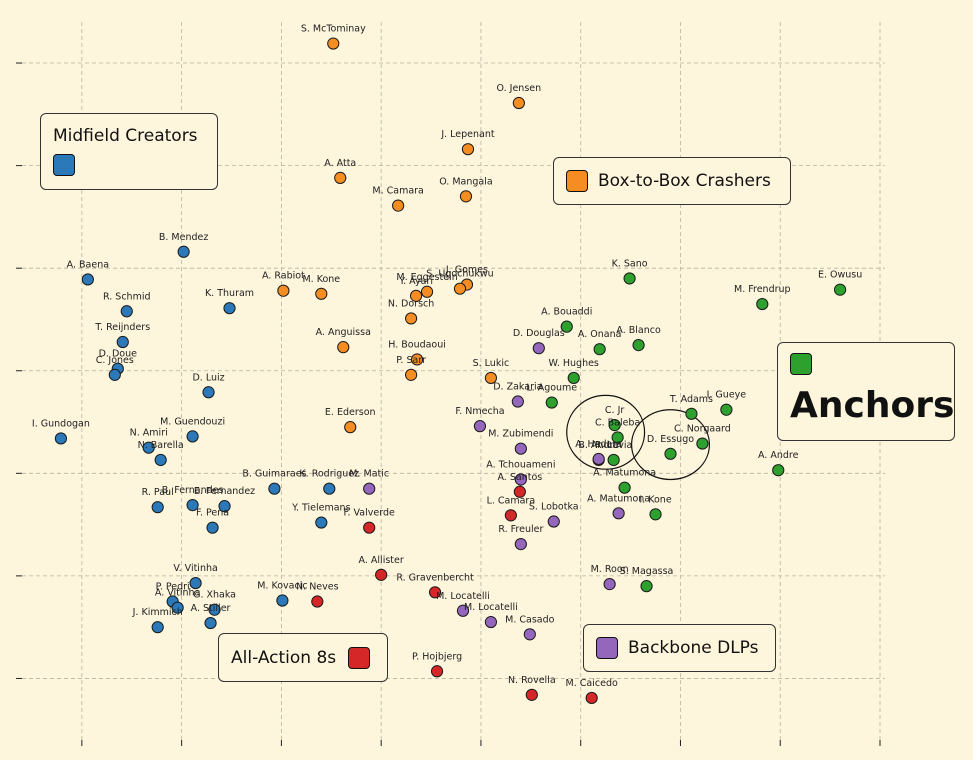 The height and width of the screenshot is (760, 973). I want to click on point-label: I. Gundogan, so click(61, 423).